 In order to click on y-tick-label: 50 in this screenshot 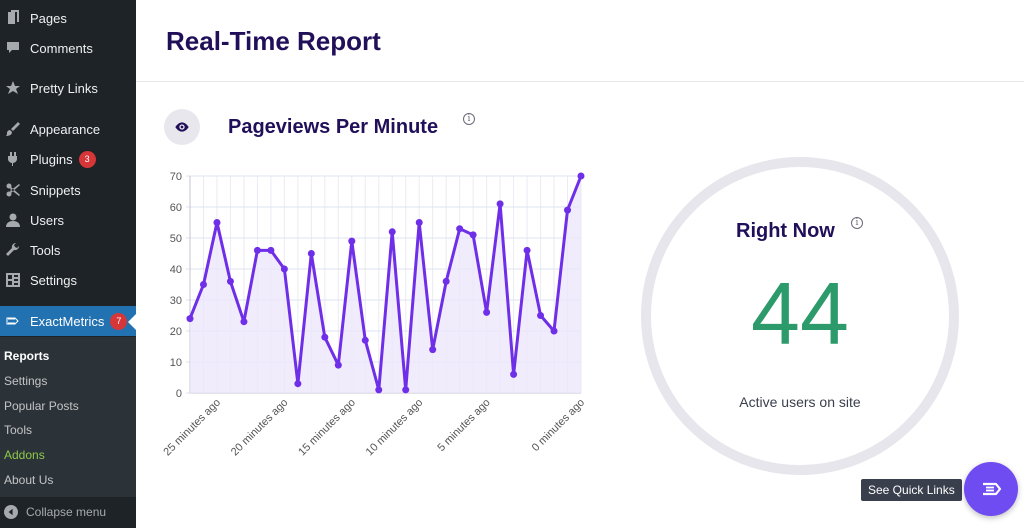, I will do `click(176, 239)`.